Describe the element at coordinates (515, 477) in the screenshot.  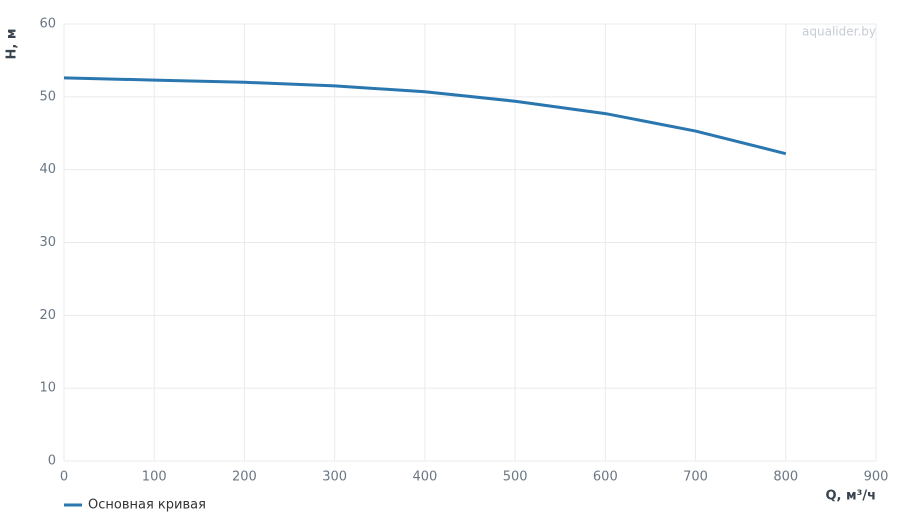
I see `x-tick-label: 500` at that location.